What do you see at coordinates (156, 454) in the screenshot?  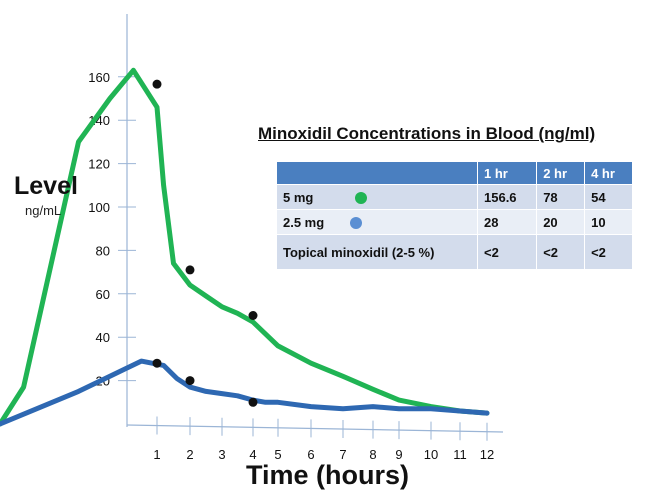 I see `x-tick-label: 1` at bounding box center [156, 454].